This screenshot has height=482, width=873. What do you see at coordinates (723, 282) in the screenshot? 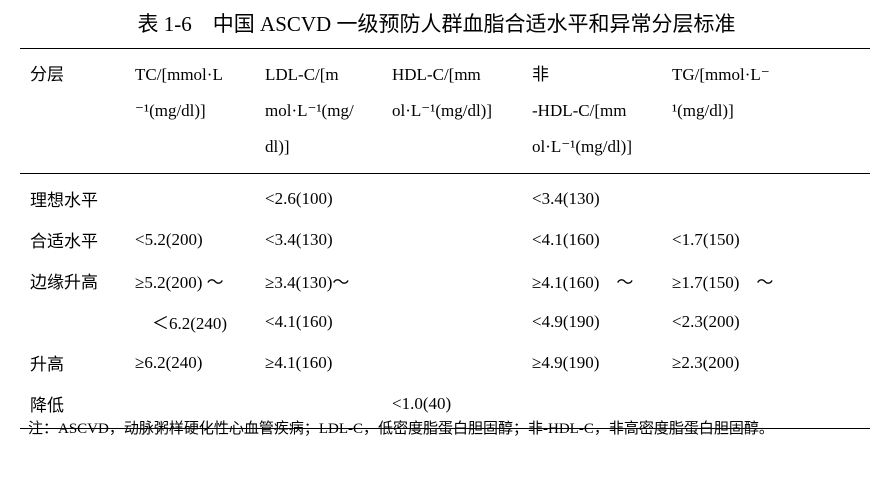
I see `table-cell: ≥1.7(150) ～` at bounding box center [723, 282].